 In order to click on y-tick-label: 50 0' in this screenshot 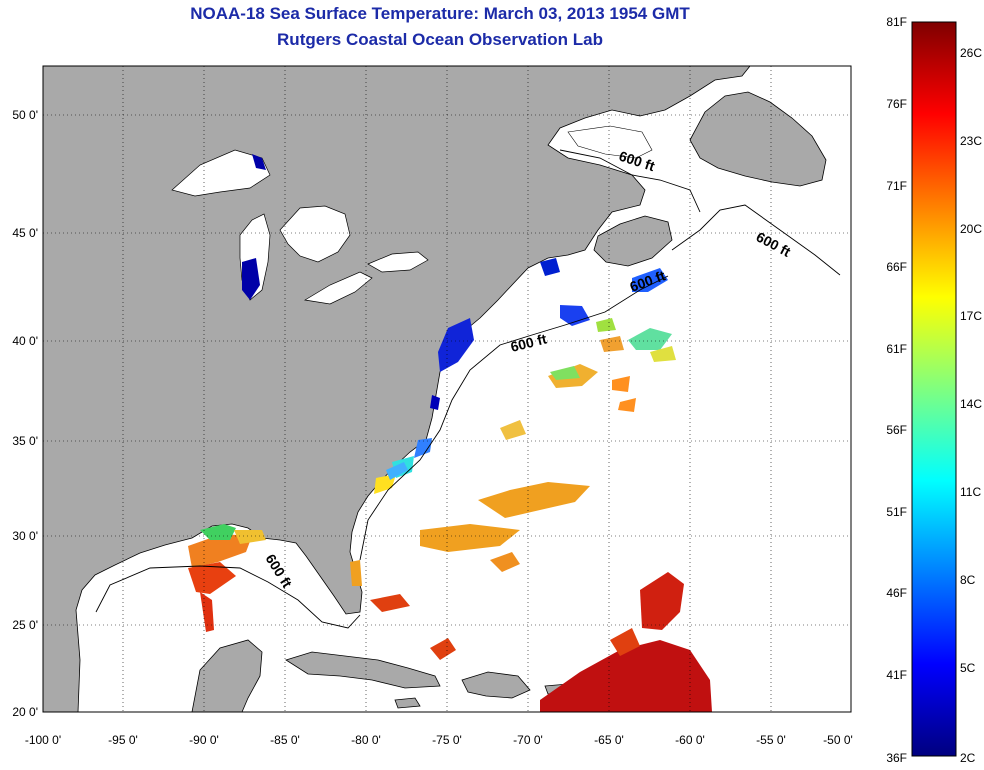, I will do `click(25, 115)`.